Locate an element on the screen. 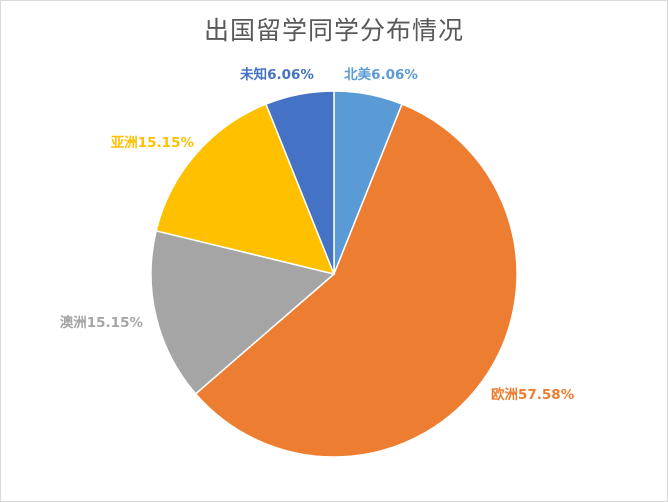 Image resolution: width=668 pixels, height=502 pixels. pie-label-5: 未知6.06% is located at coordinates (277, 74).